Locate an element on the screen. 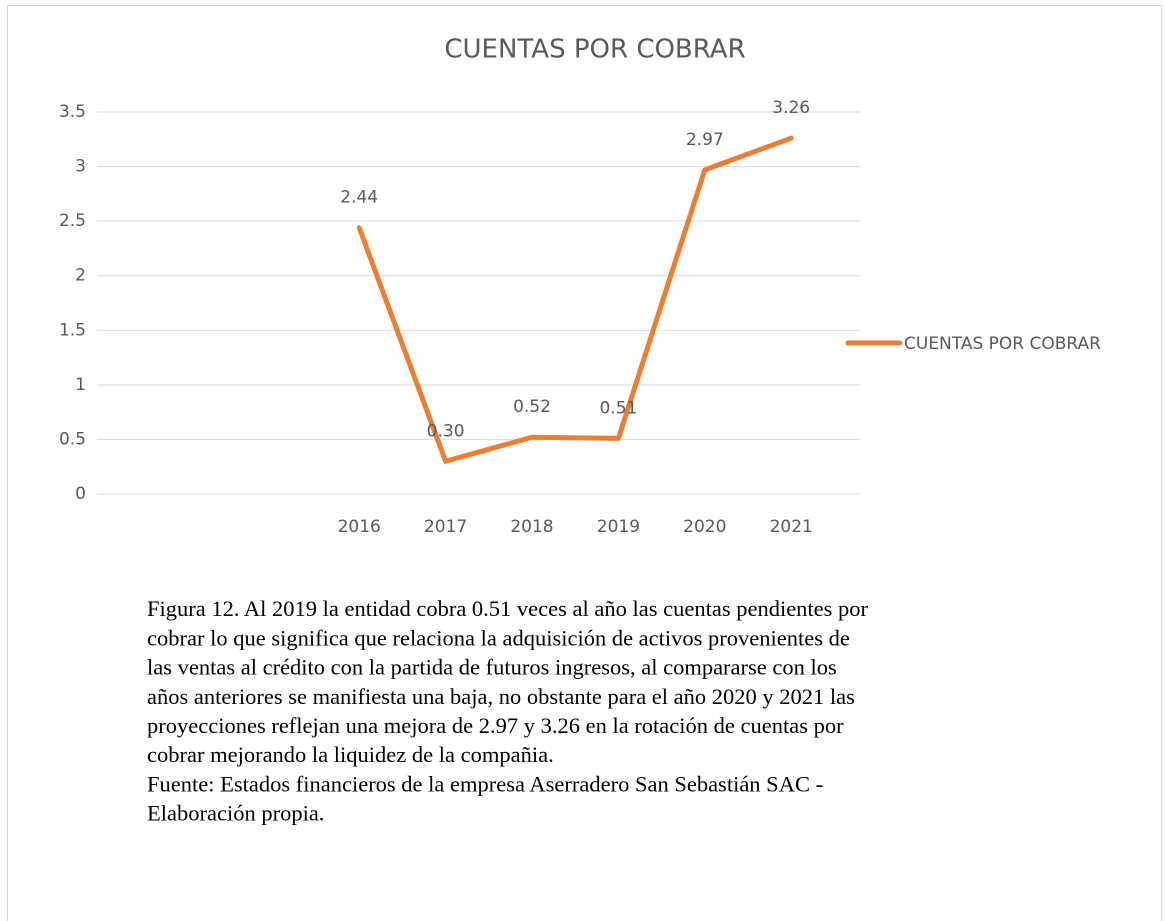  y-tick-label: 0.5 is located at coordinates (72, 439).